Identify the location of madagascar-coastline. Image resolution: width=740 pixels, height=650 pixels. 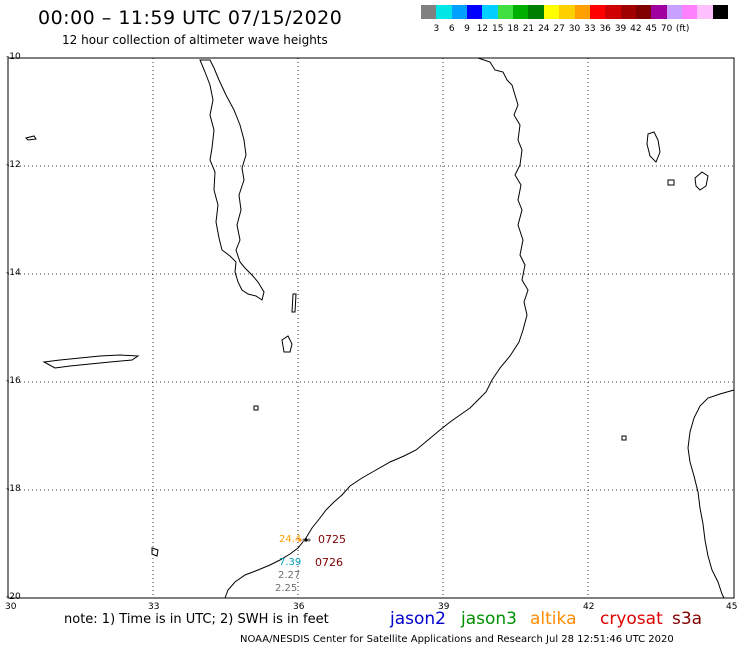
(711, 494).